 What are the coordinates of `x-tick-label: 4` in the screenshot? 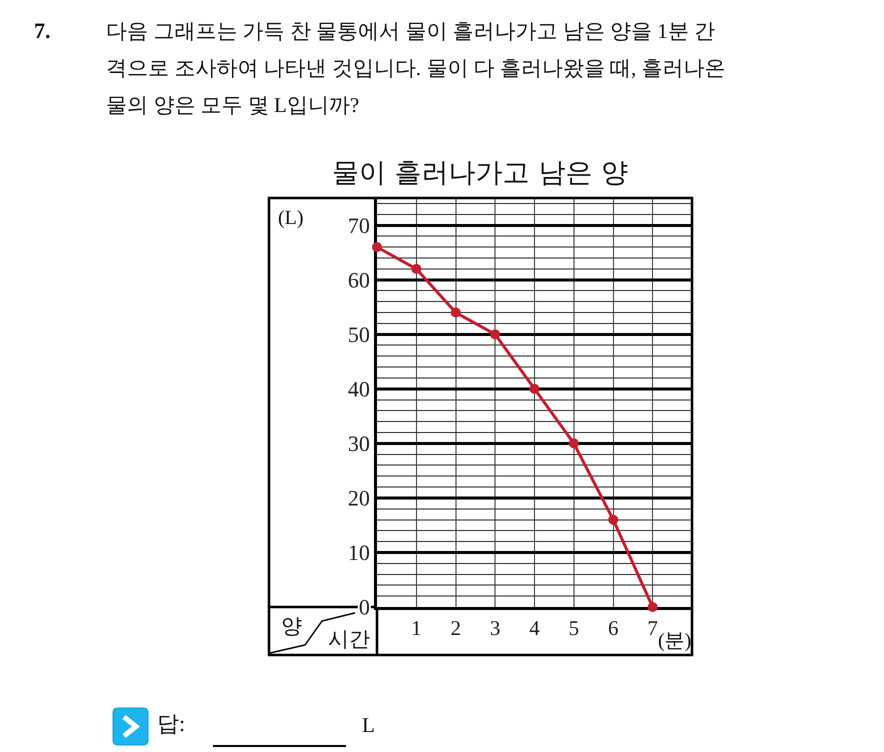 It's located at (534, 628).